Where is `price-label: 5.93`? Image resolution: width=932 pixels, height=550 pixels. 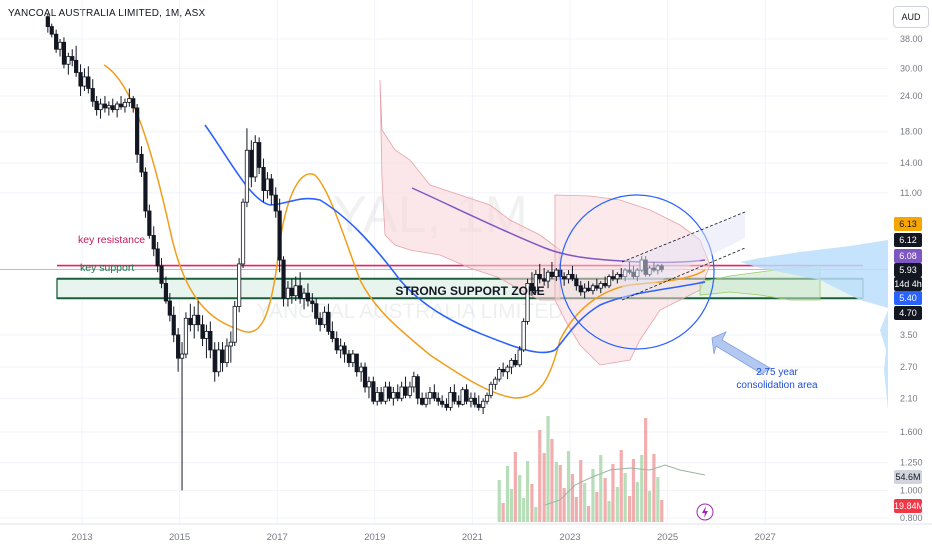
price-label: 5.93 is located at coordinates (908, 270).